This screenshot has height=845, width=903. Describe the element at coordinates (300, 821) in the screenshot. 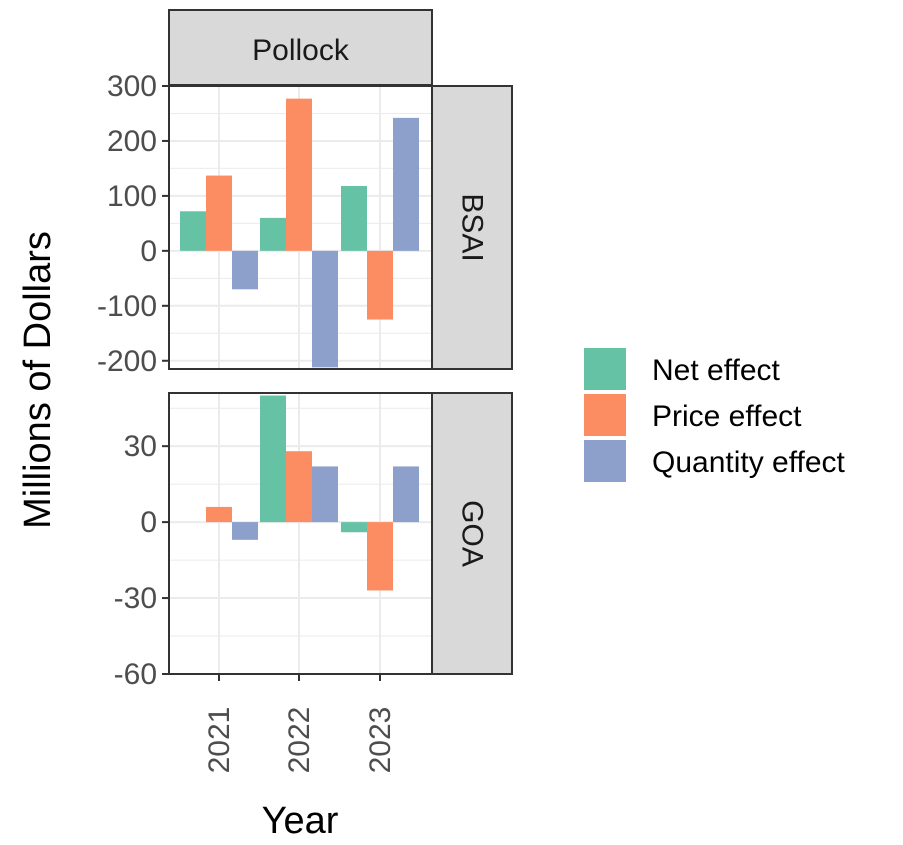

I see `x-axis-title: Year` at that location.